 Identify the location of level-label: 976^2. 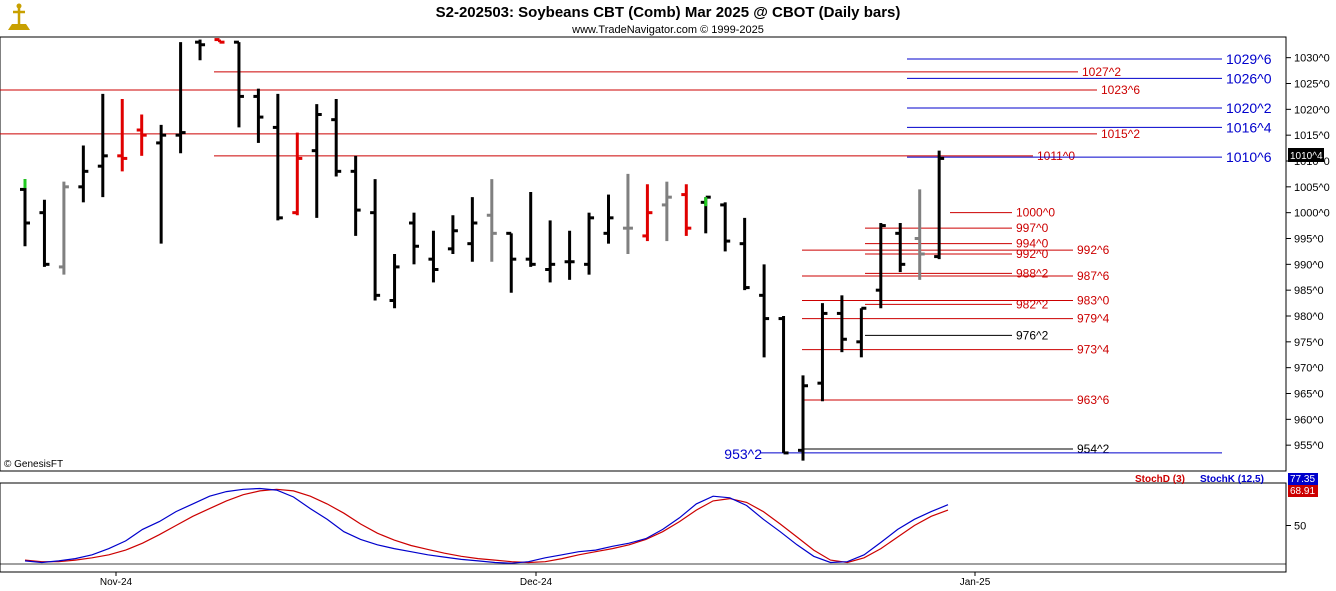
(1032, 335).